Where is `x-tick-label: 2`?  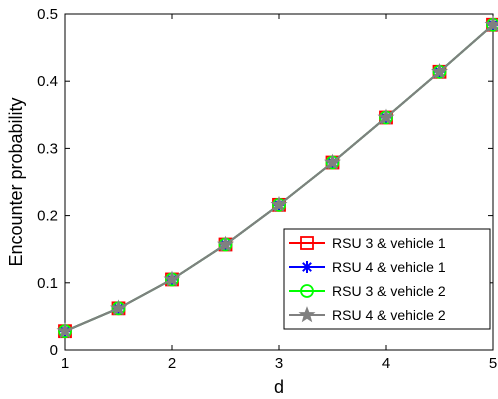 x-tick-label: 2 is located at coordinates (172, 363).